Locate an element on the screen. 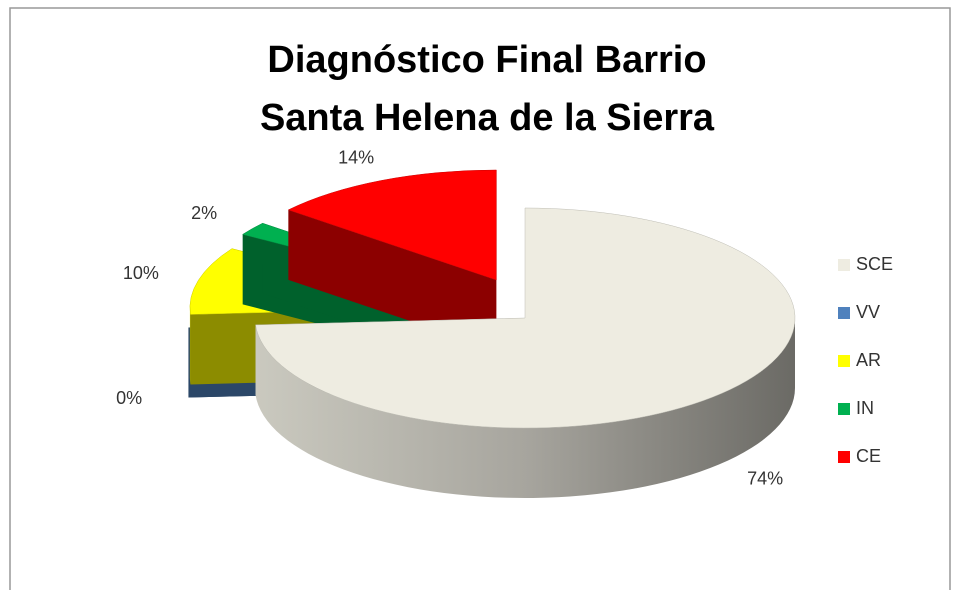 This screenshot has width=960, height=590. data-label: 0% is located at coordinates (129, 398).